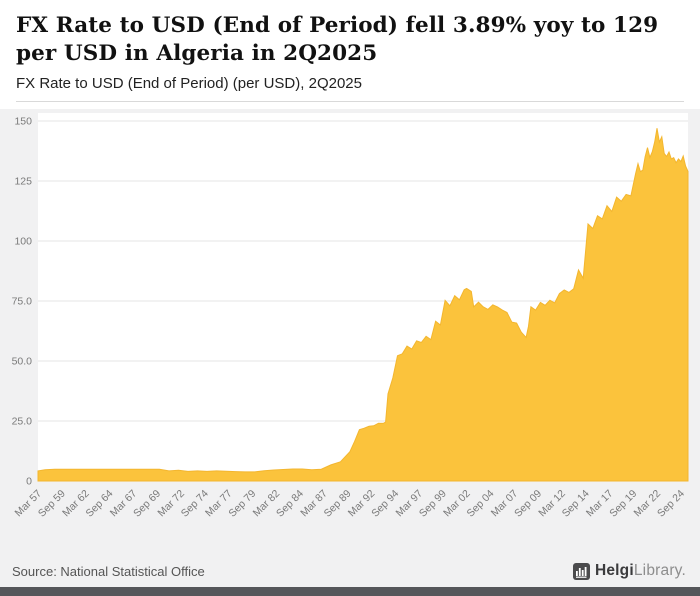 The image size is (700, 596). What do you see at coordinates (23, 182) in the screenshot?
I see `svg-text: 125` at bounding box center [23, 182].